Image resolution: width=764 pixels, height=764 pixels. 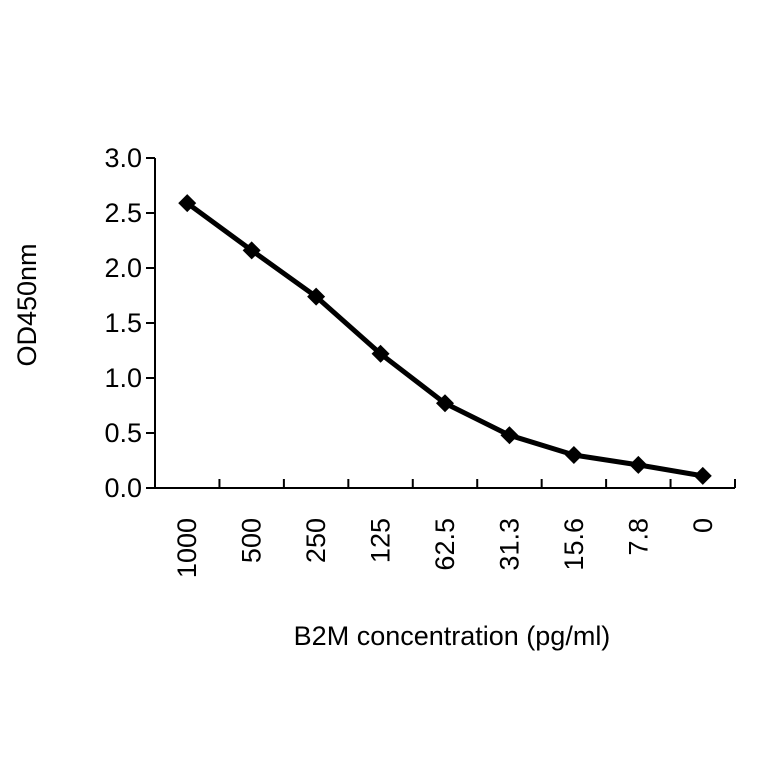 I want to click on x-tick-label: 125, so click(x=381, y=540).